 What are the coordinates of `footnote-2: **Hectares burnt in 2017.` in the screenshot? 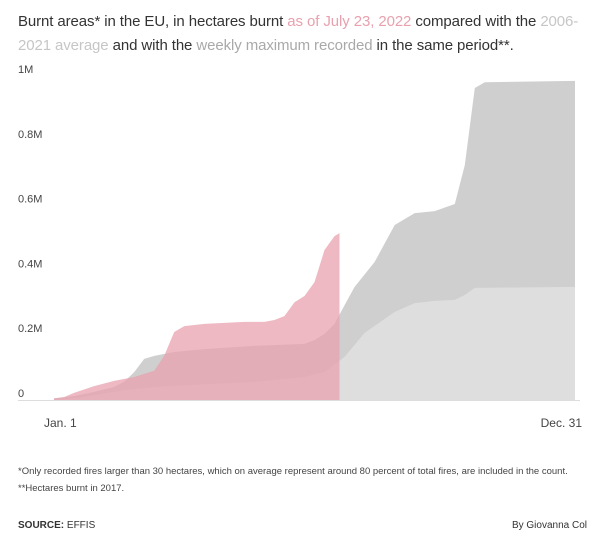 It's located at (71, 488).